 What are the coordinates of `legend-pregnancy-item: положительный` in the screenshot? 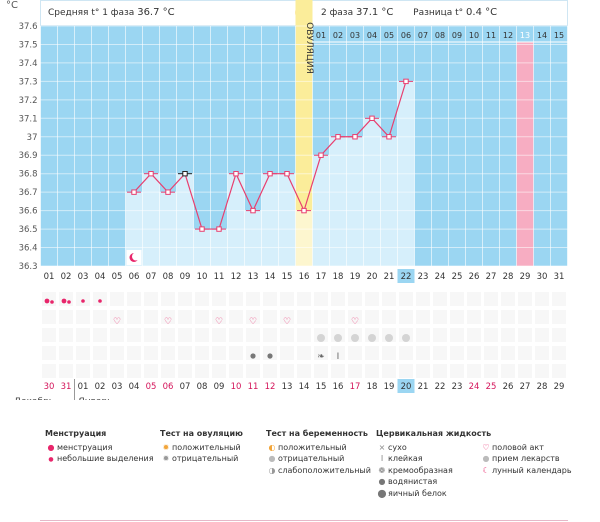 It's located at (312, 447).